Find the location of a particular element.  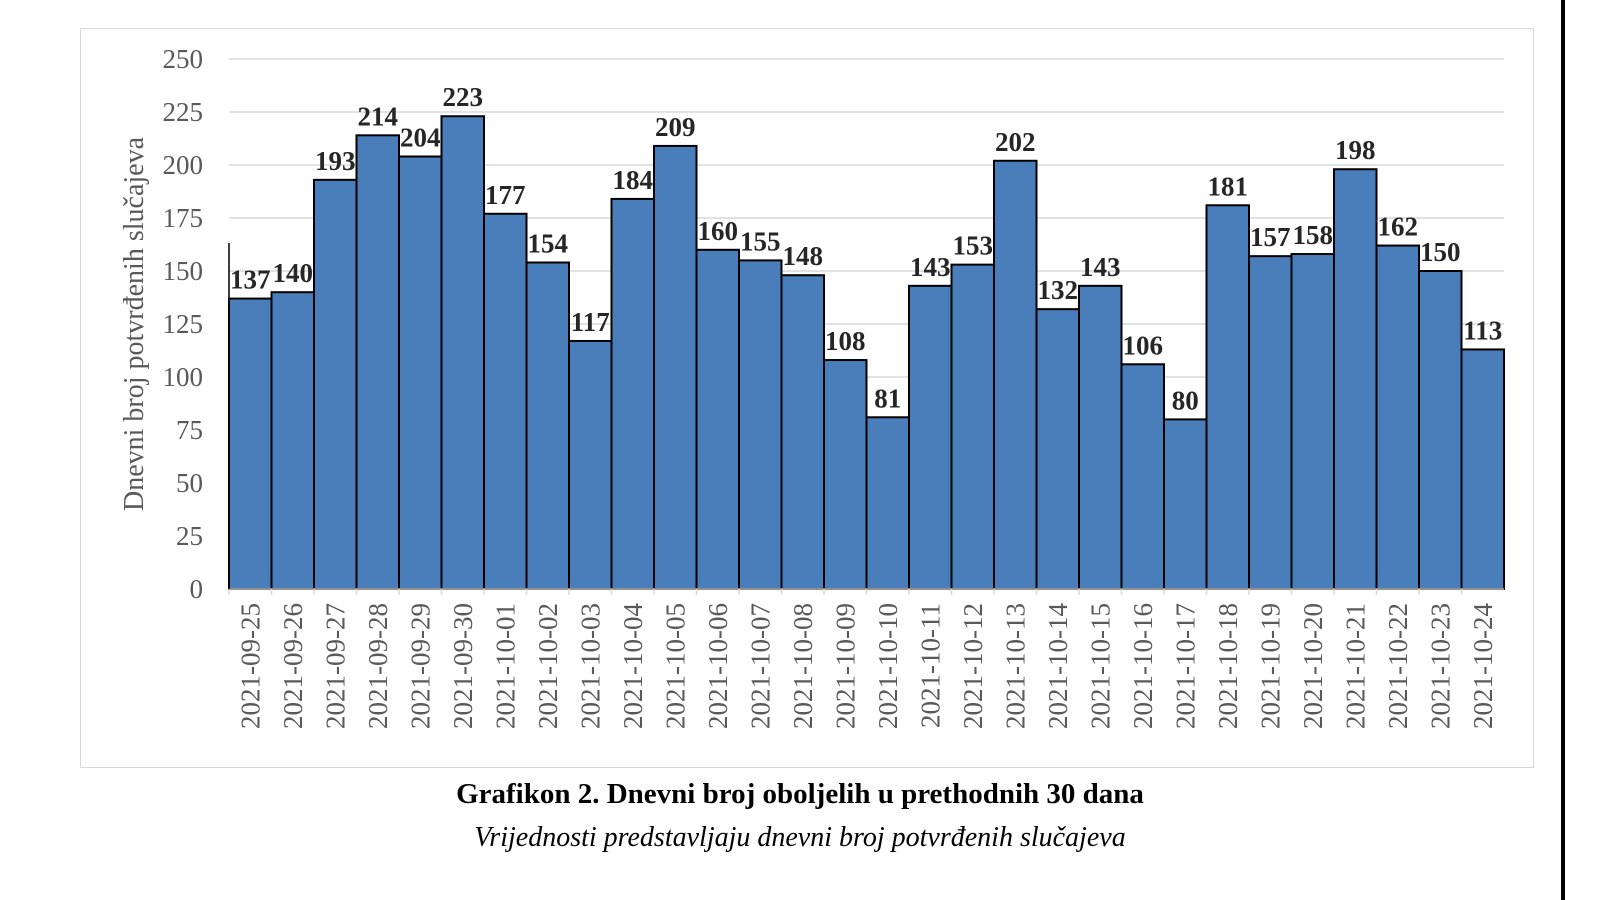

y-tick-label: 0 is located at coordinates (197, 589).